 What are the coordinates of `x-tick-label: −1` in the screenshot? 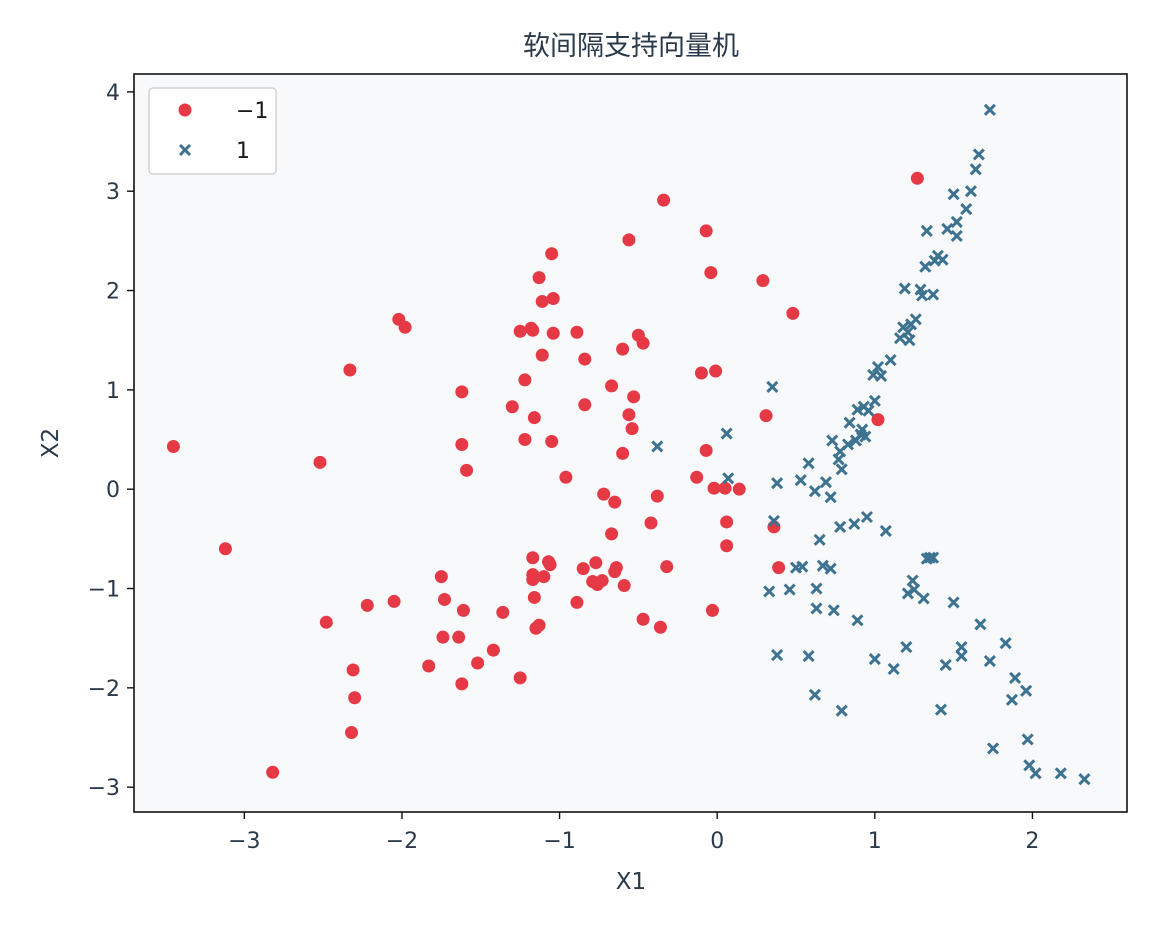 It's located at (559, 841).